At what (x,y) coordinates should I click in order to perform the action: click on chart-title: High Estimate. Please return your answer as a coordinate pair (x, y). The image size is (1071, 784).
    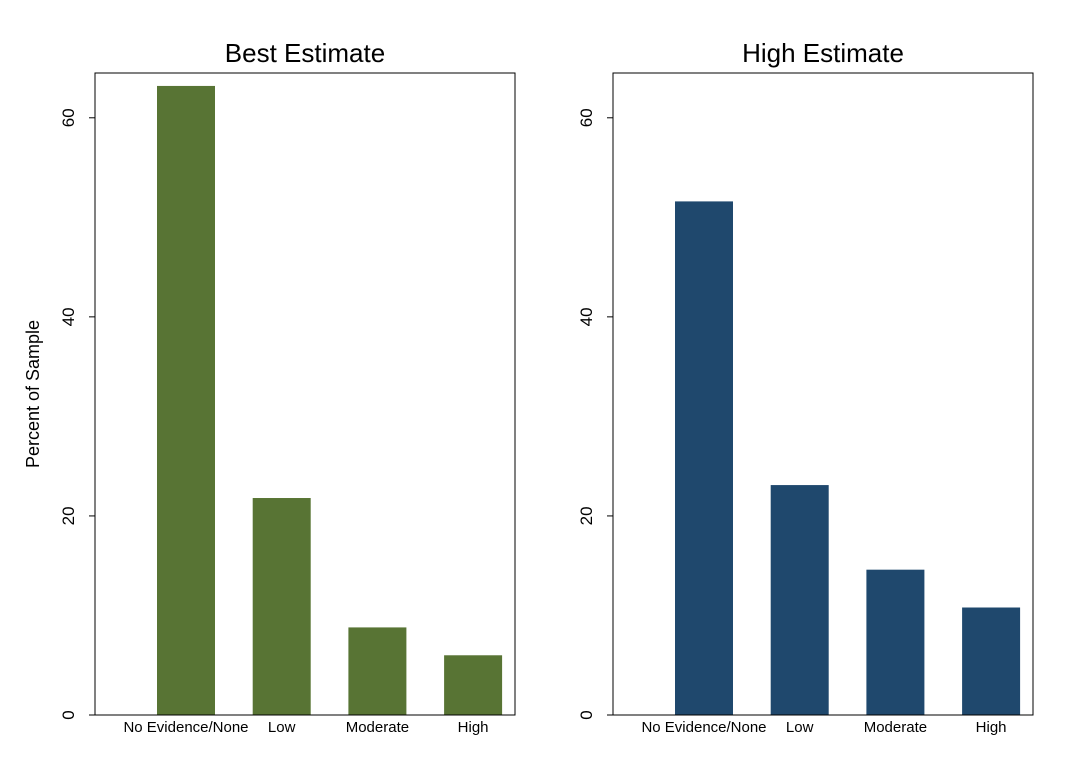
    Looking at the image, I should click on (823, 53).